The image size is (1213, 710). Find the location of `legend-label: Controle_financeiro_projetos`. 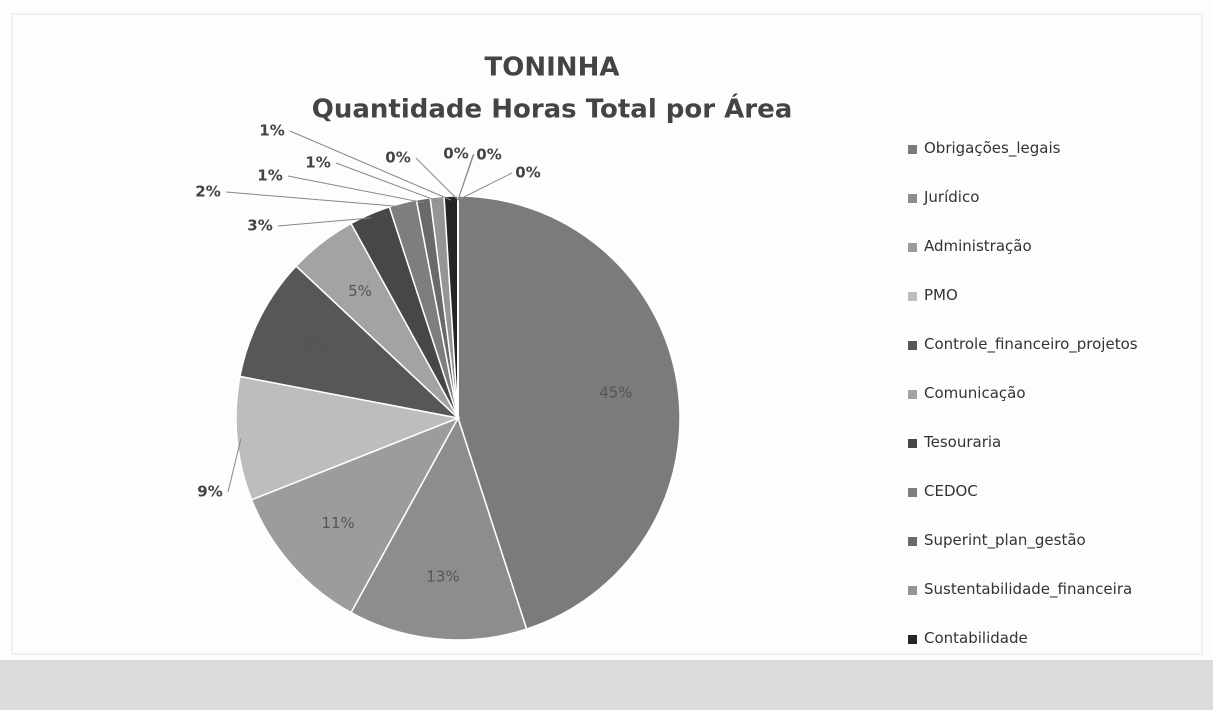

legend-label: Controle_financeiro_projetos is located at coordinates (1031, 344).